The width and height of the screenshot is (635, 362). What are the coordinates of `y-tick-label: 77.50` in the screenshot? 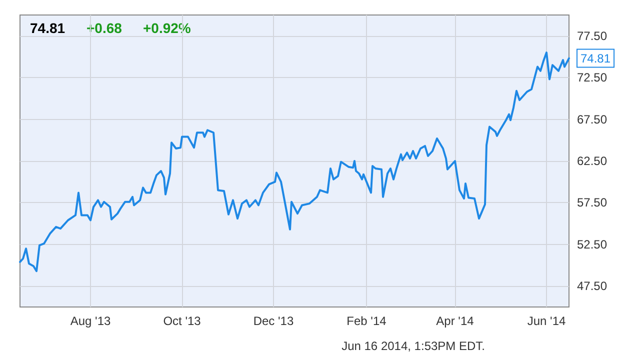 It's located at (592, 35).